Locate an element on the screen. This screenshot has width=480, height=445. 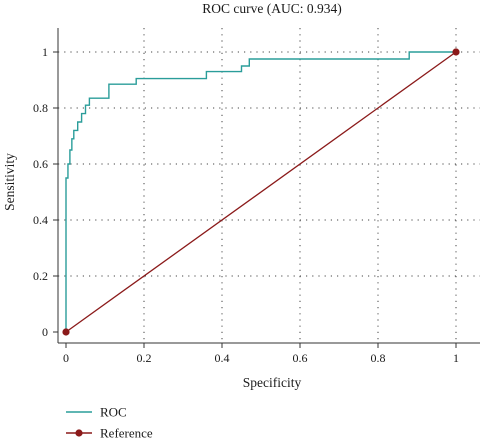
x-axis-label: Specificity is located at coordinates (272, 382).